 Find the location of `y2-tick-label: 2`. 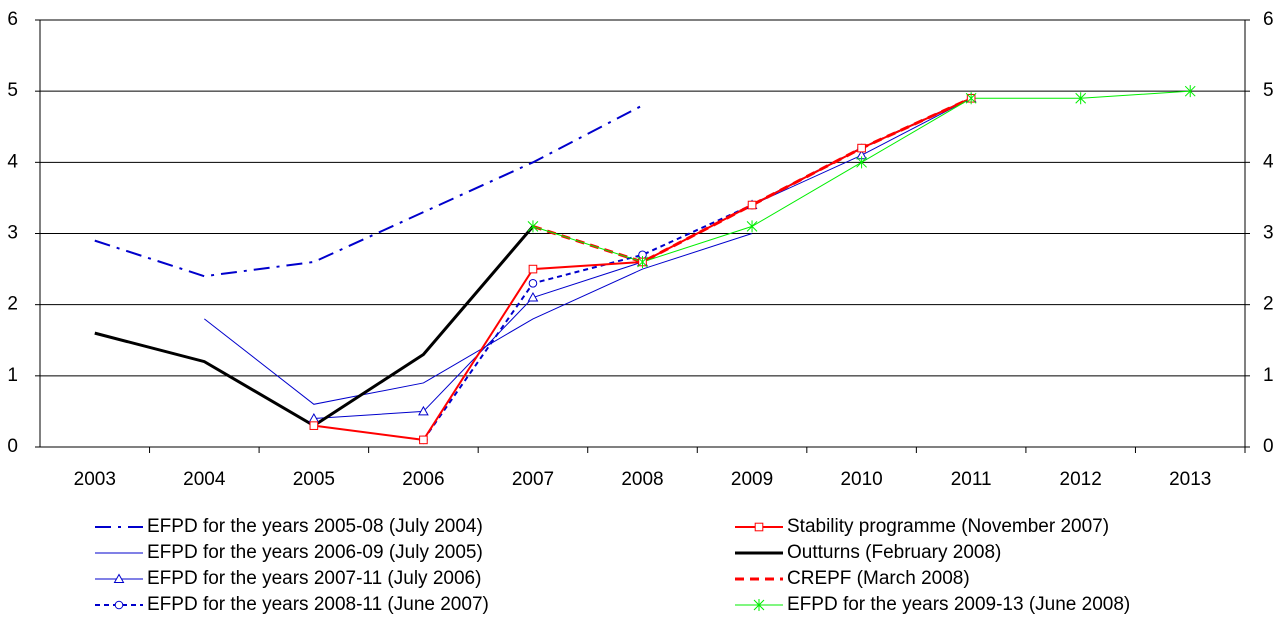

y2-tick-label: 2 is located at coordinates (1268, 304).